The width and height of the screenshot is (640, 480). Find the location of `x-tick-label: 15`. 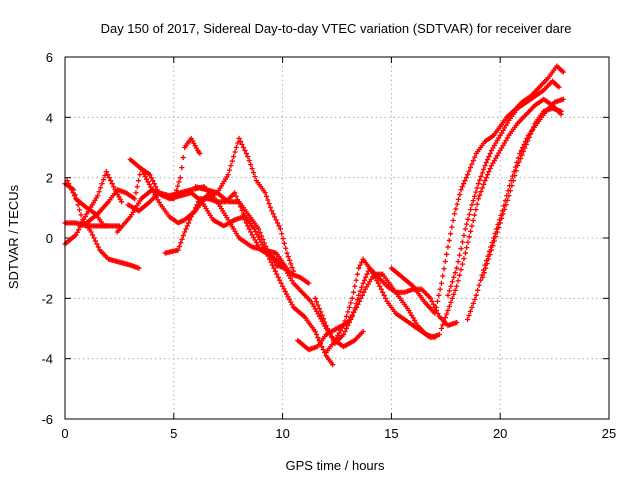

x-tick-label: 15 is located at coordinates (391, 433).